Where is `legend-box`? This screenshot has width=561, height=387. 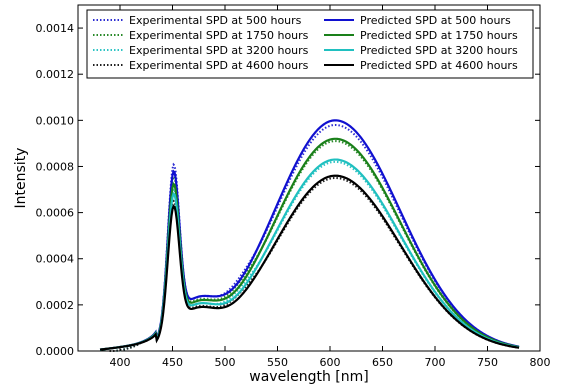 legend-box is located at coordinates (310, 44).